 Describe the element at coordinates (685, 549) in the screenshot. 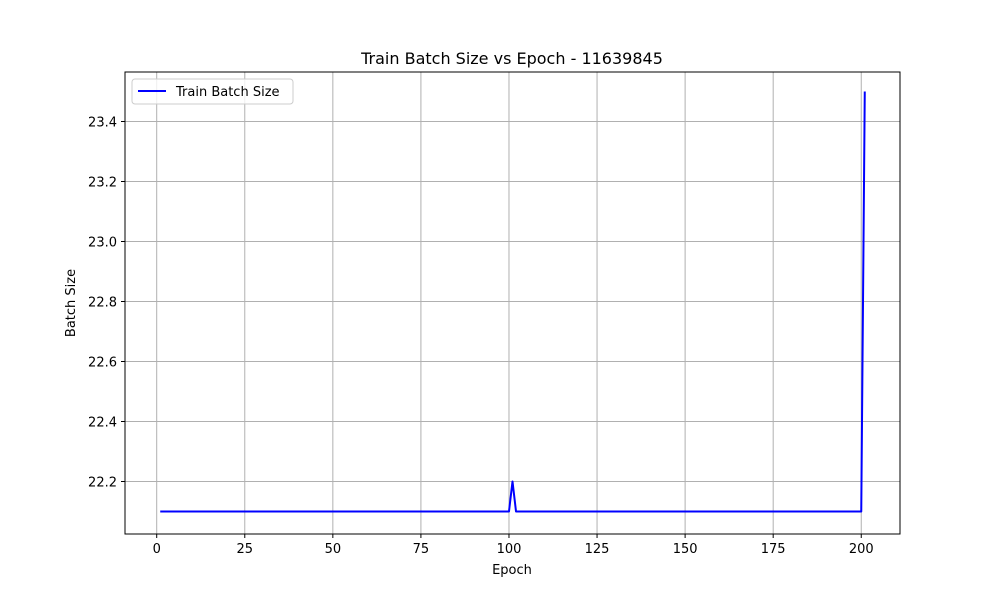

I see `x-tick-label: 150` at that location.